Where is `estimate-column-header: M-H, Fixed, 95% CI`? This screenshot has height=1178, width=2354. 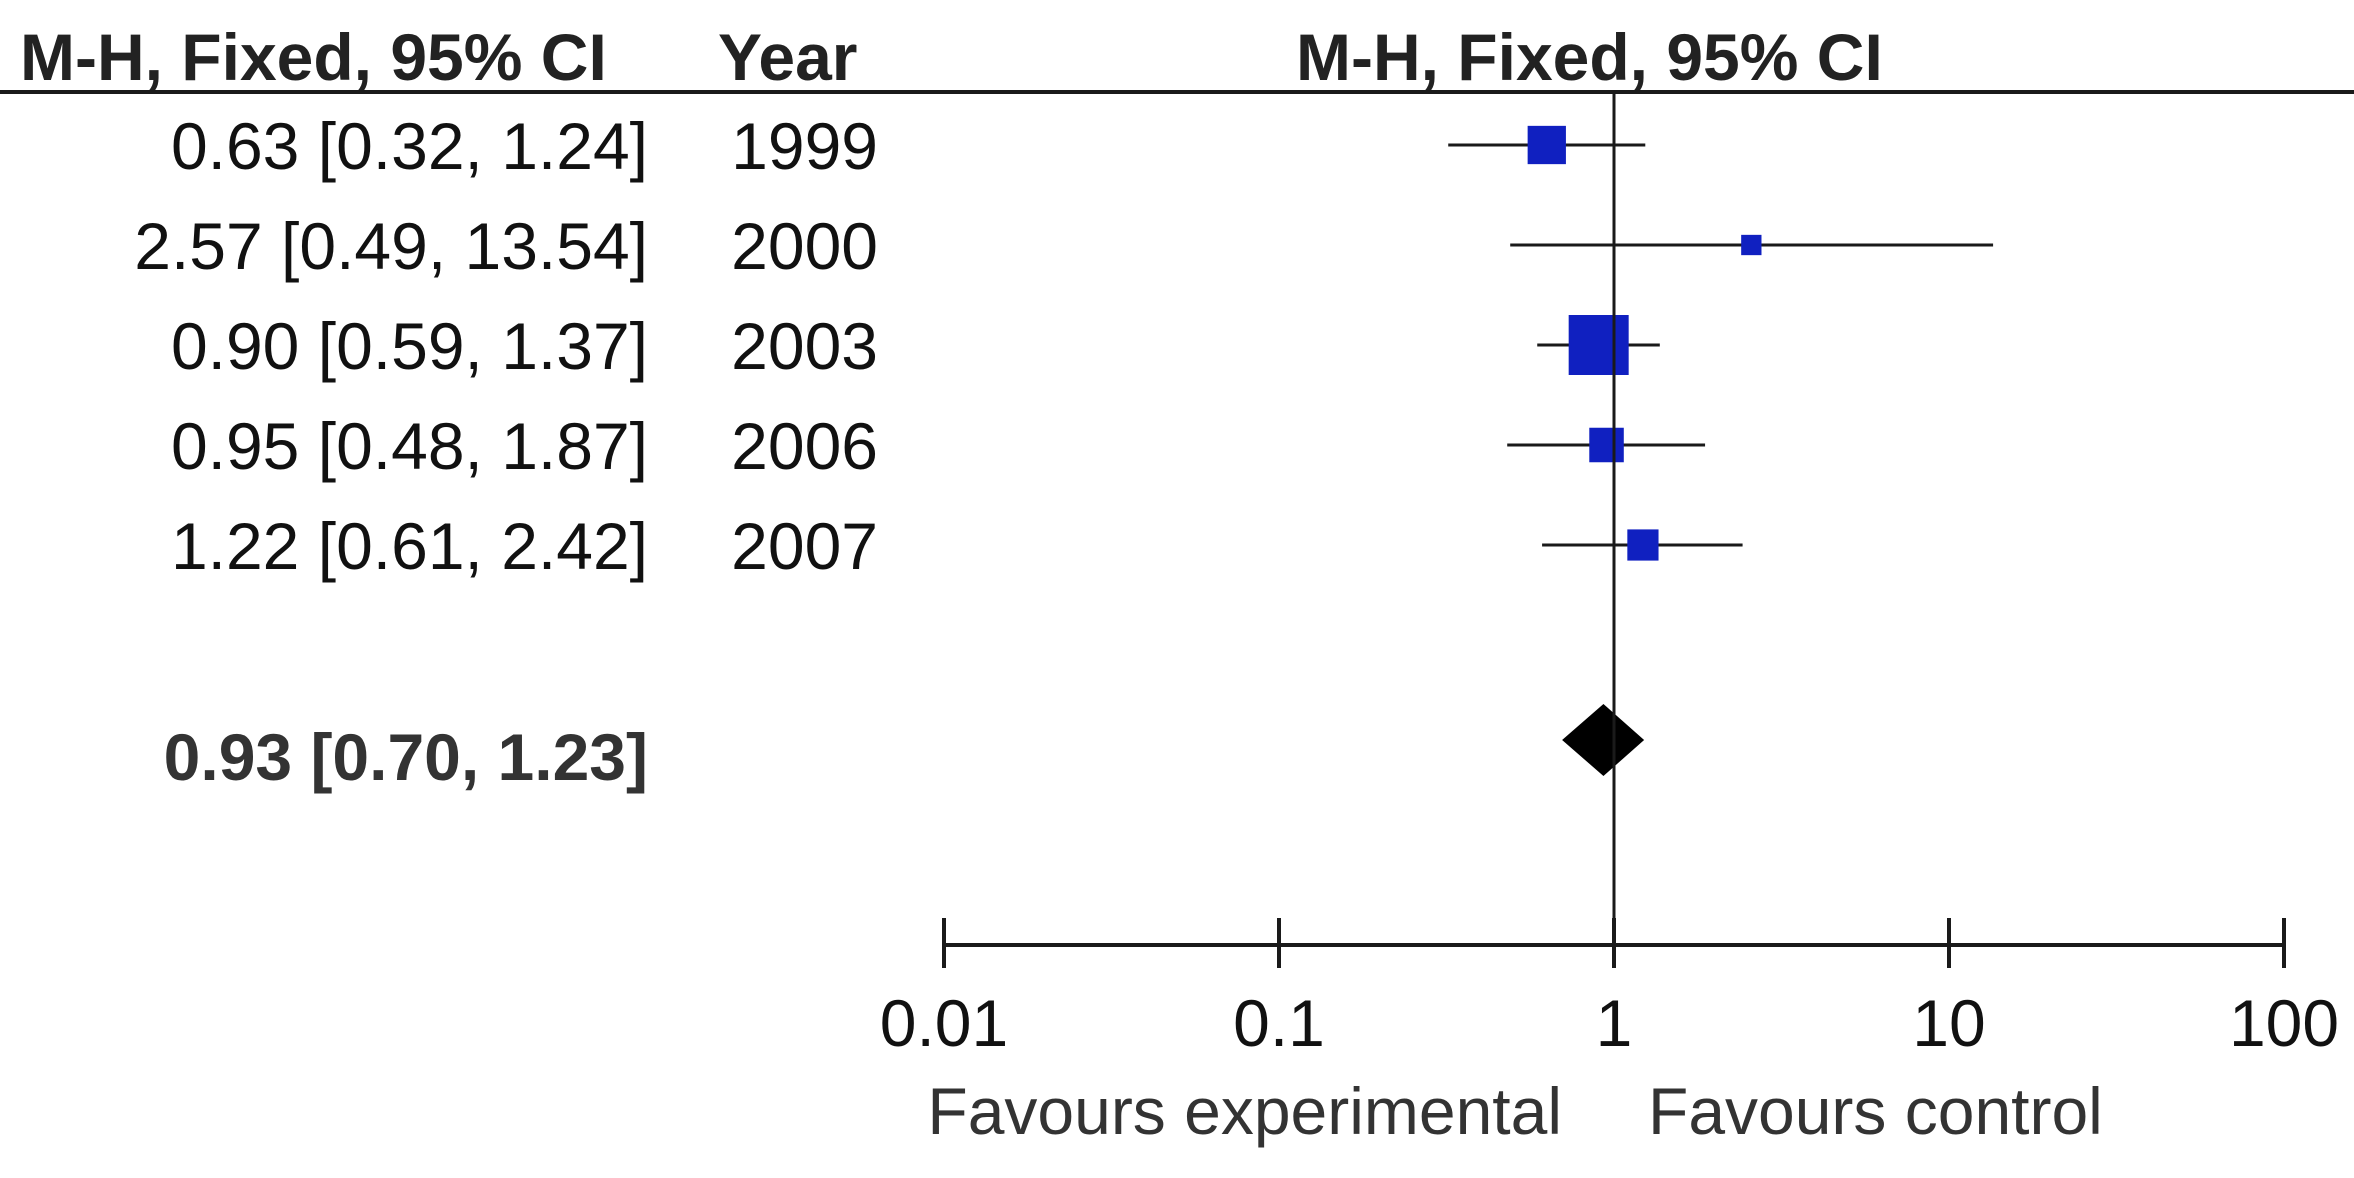 estimate-column-header: M-H, Fixed, 95% CI is located at coordinates (313, 57).